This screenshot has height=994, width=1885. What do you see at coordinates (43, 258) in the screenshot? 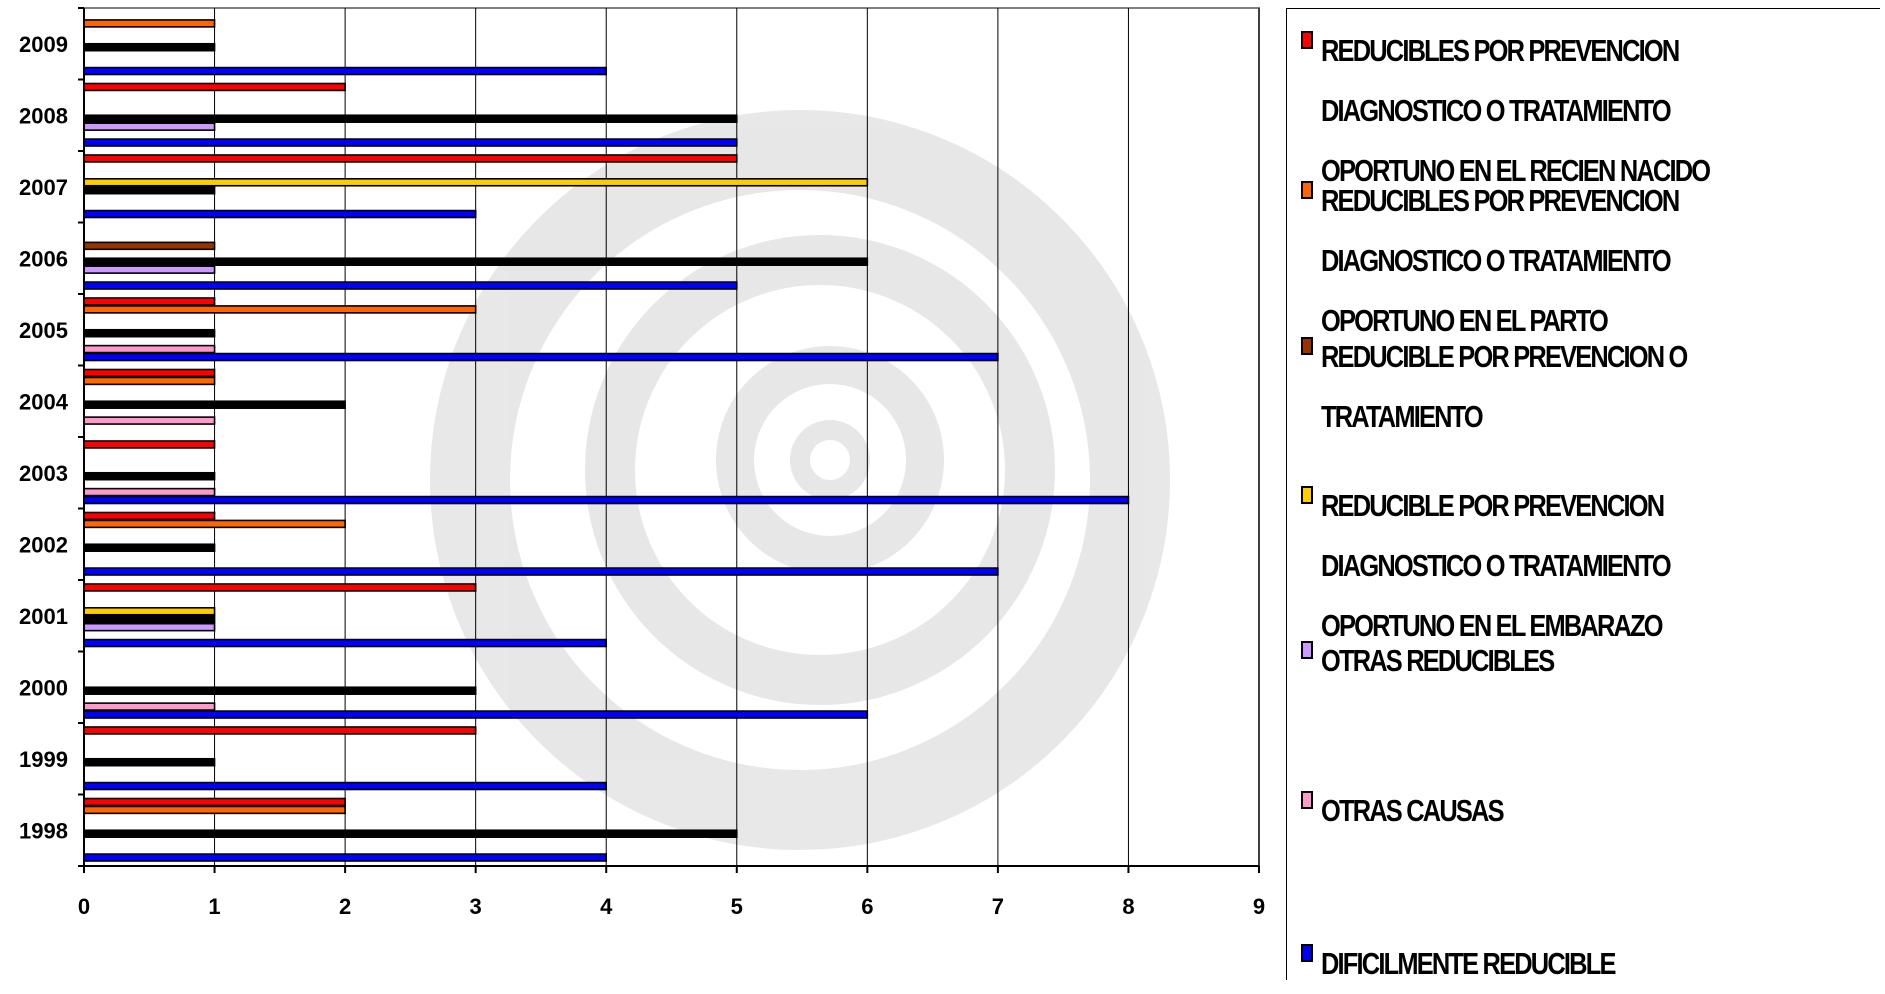
I see `y-label-2006: 2006` at bounding box center [43, 258].